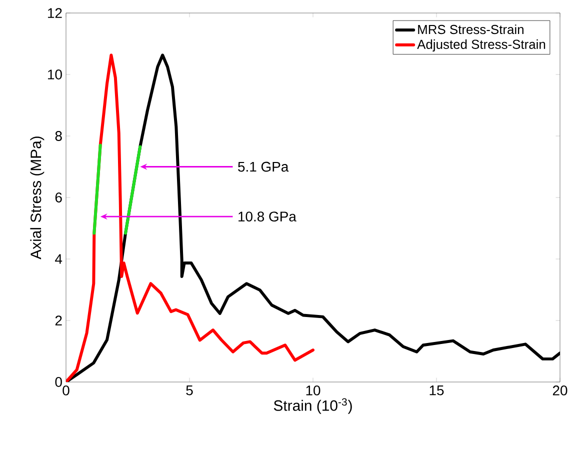 Image resolution: width=573 pixels, height=457 pixels. Describe the element at coordinates (58, 259) in the screenshot. I see `y-tick-label: 4` at that location.